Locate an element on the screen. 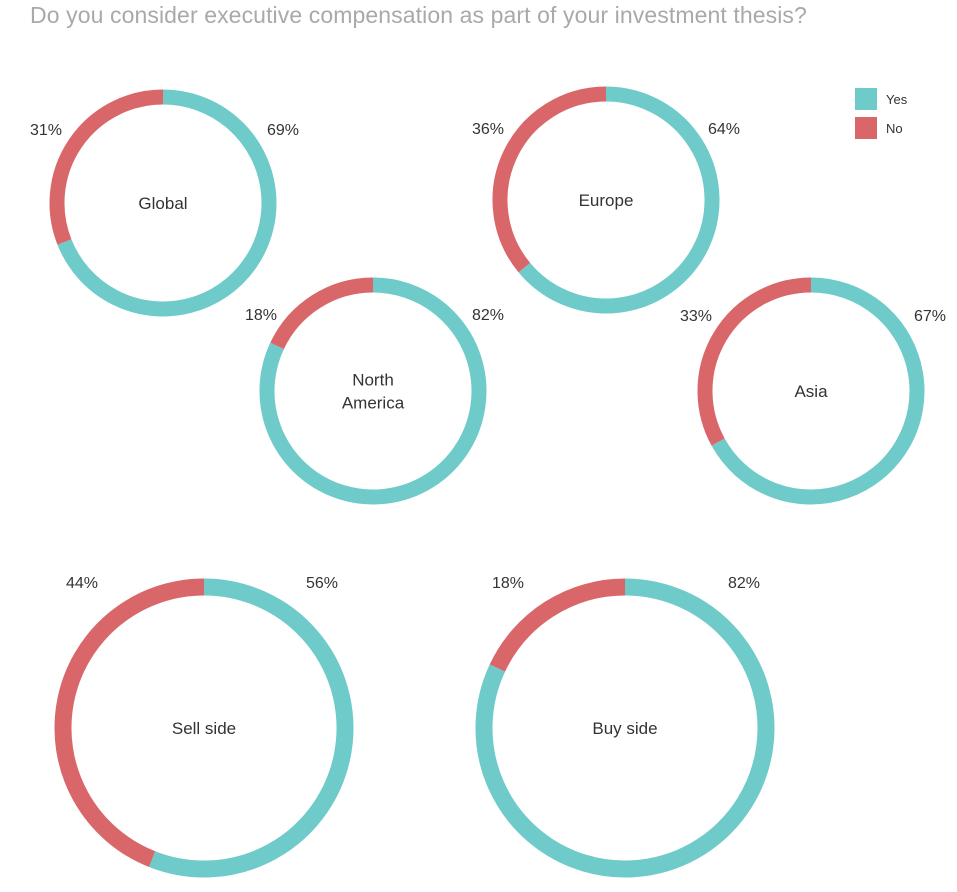  legend-label-yes: Yes is located at coordinates (897, 99).